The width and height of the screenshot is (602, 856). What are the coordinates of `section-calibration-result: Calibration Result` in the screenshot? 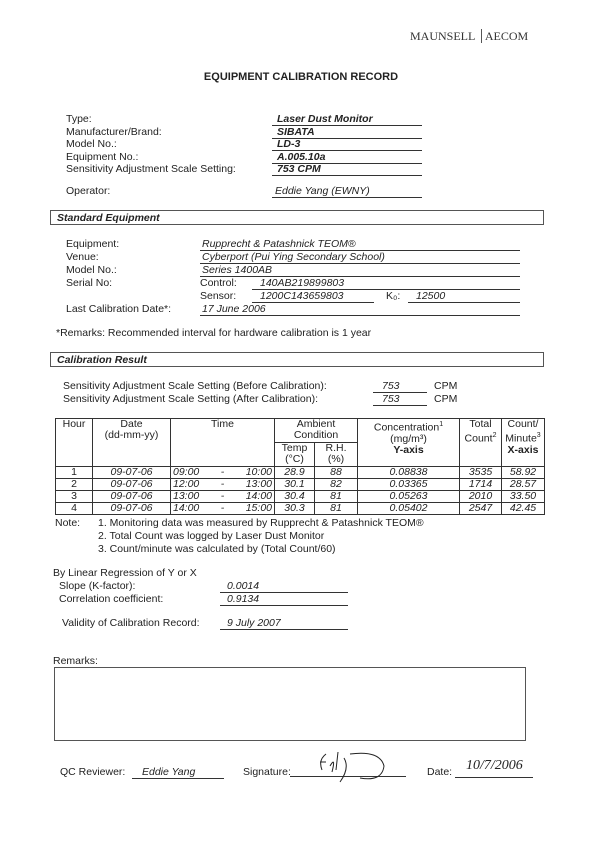 It's located at (297, 359).